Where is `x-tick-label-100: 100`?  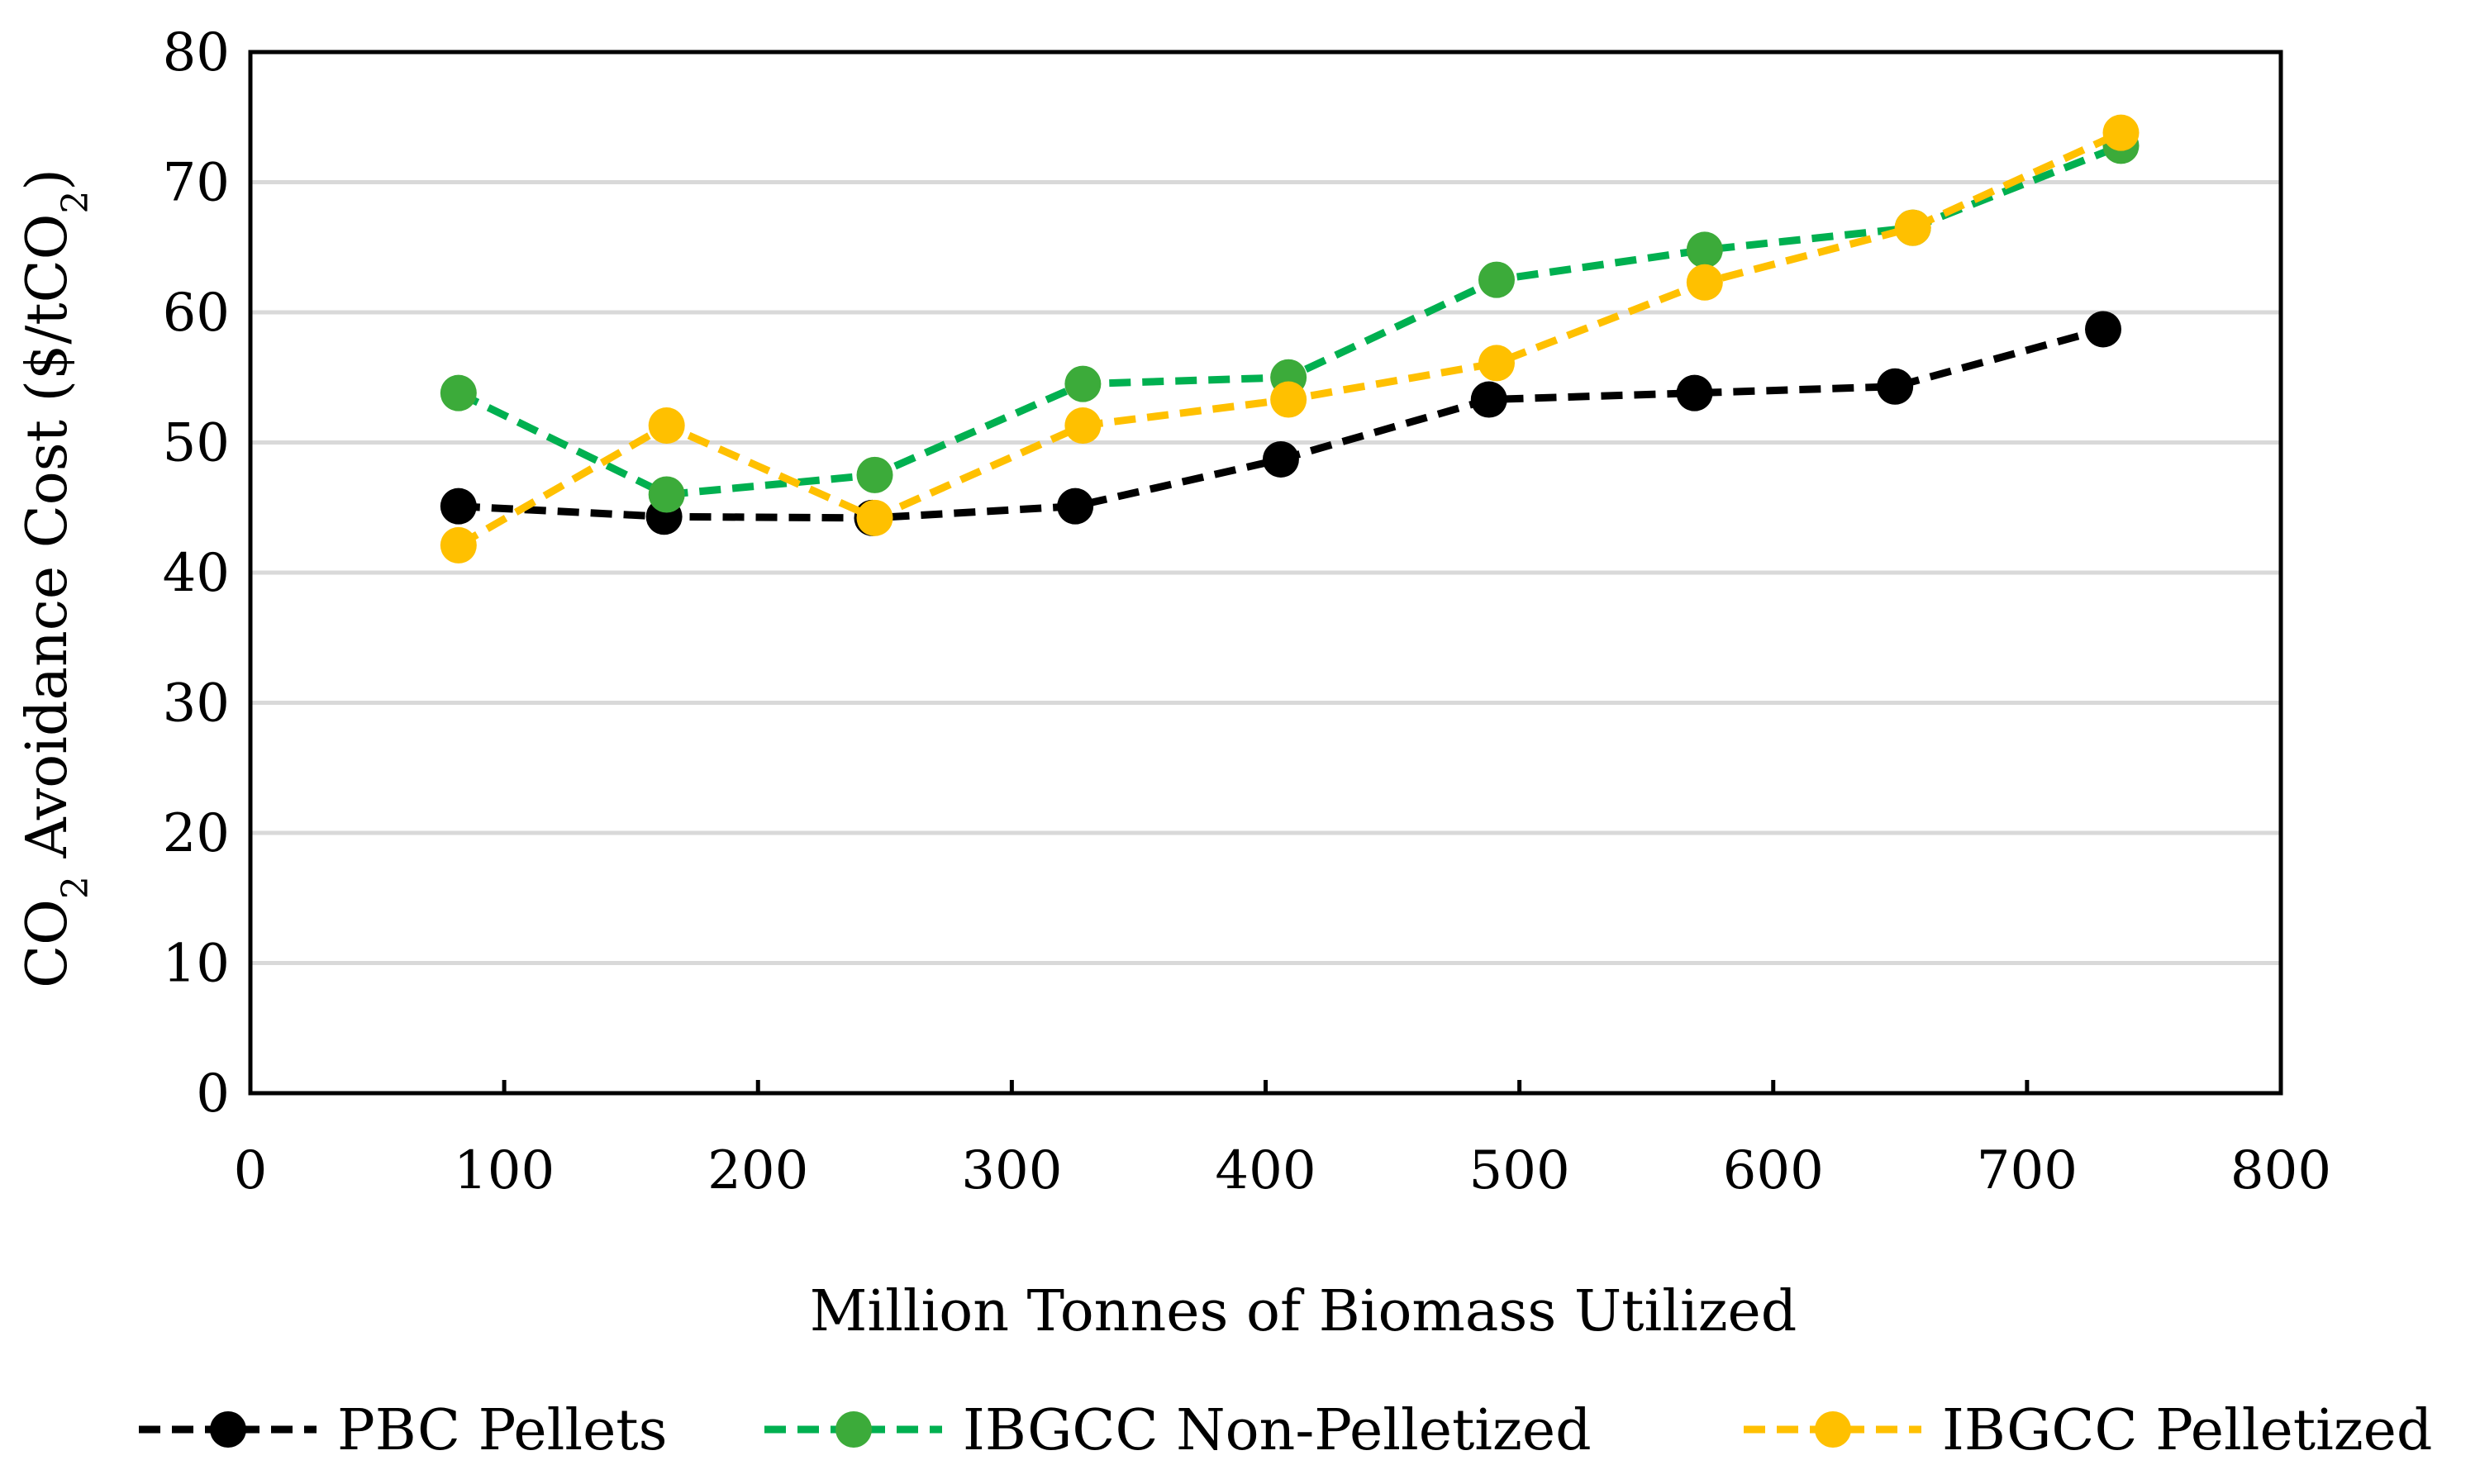
x-tick-label-100: 100 is located at coordinates (504, 1170).